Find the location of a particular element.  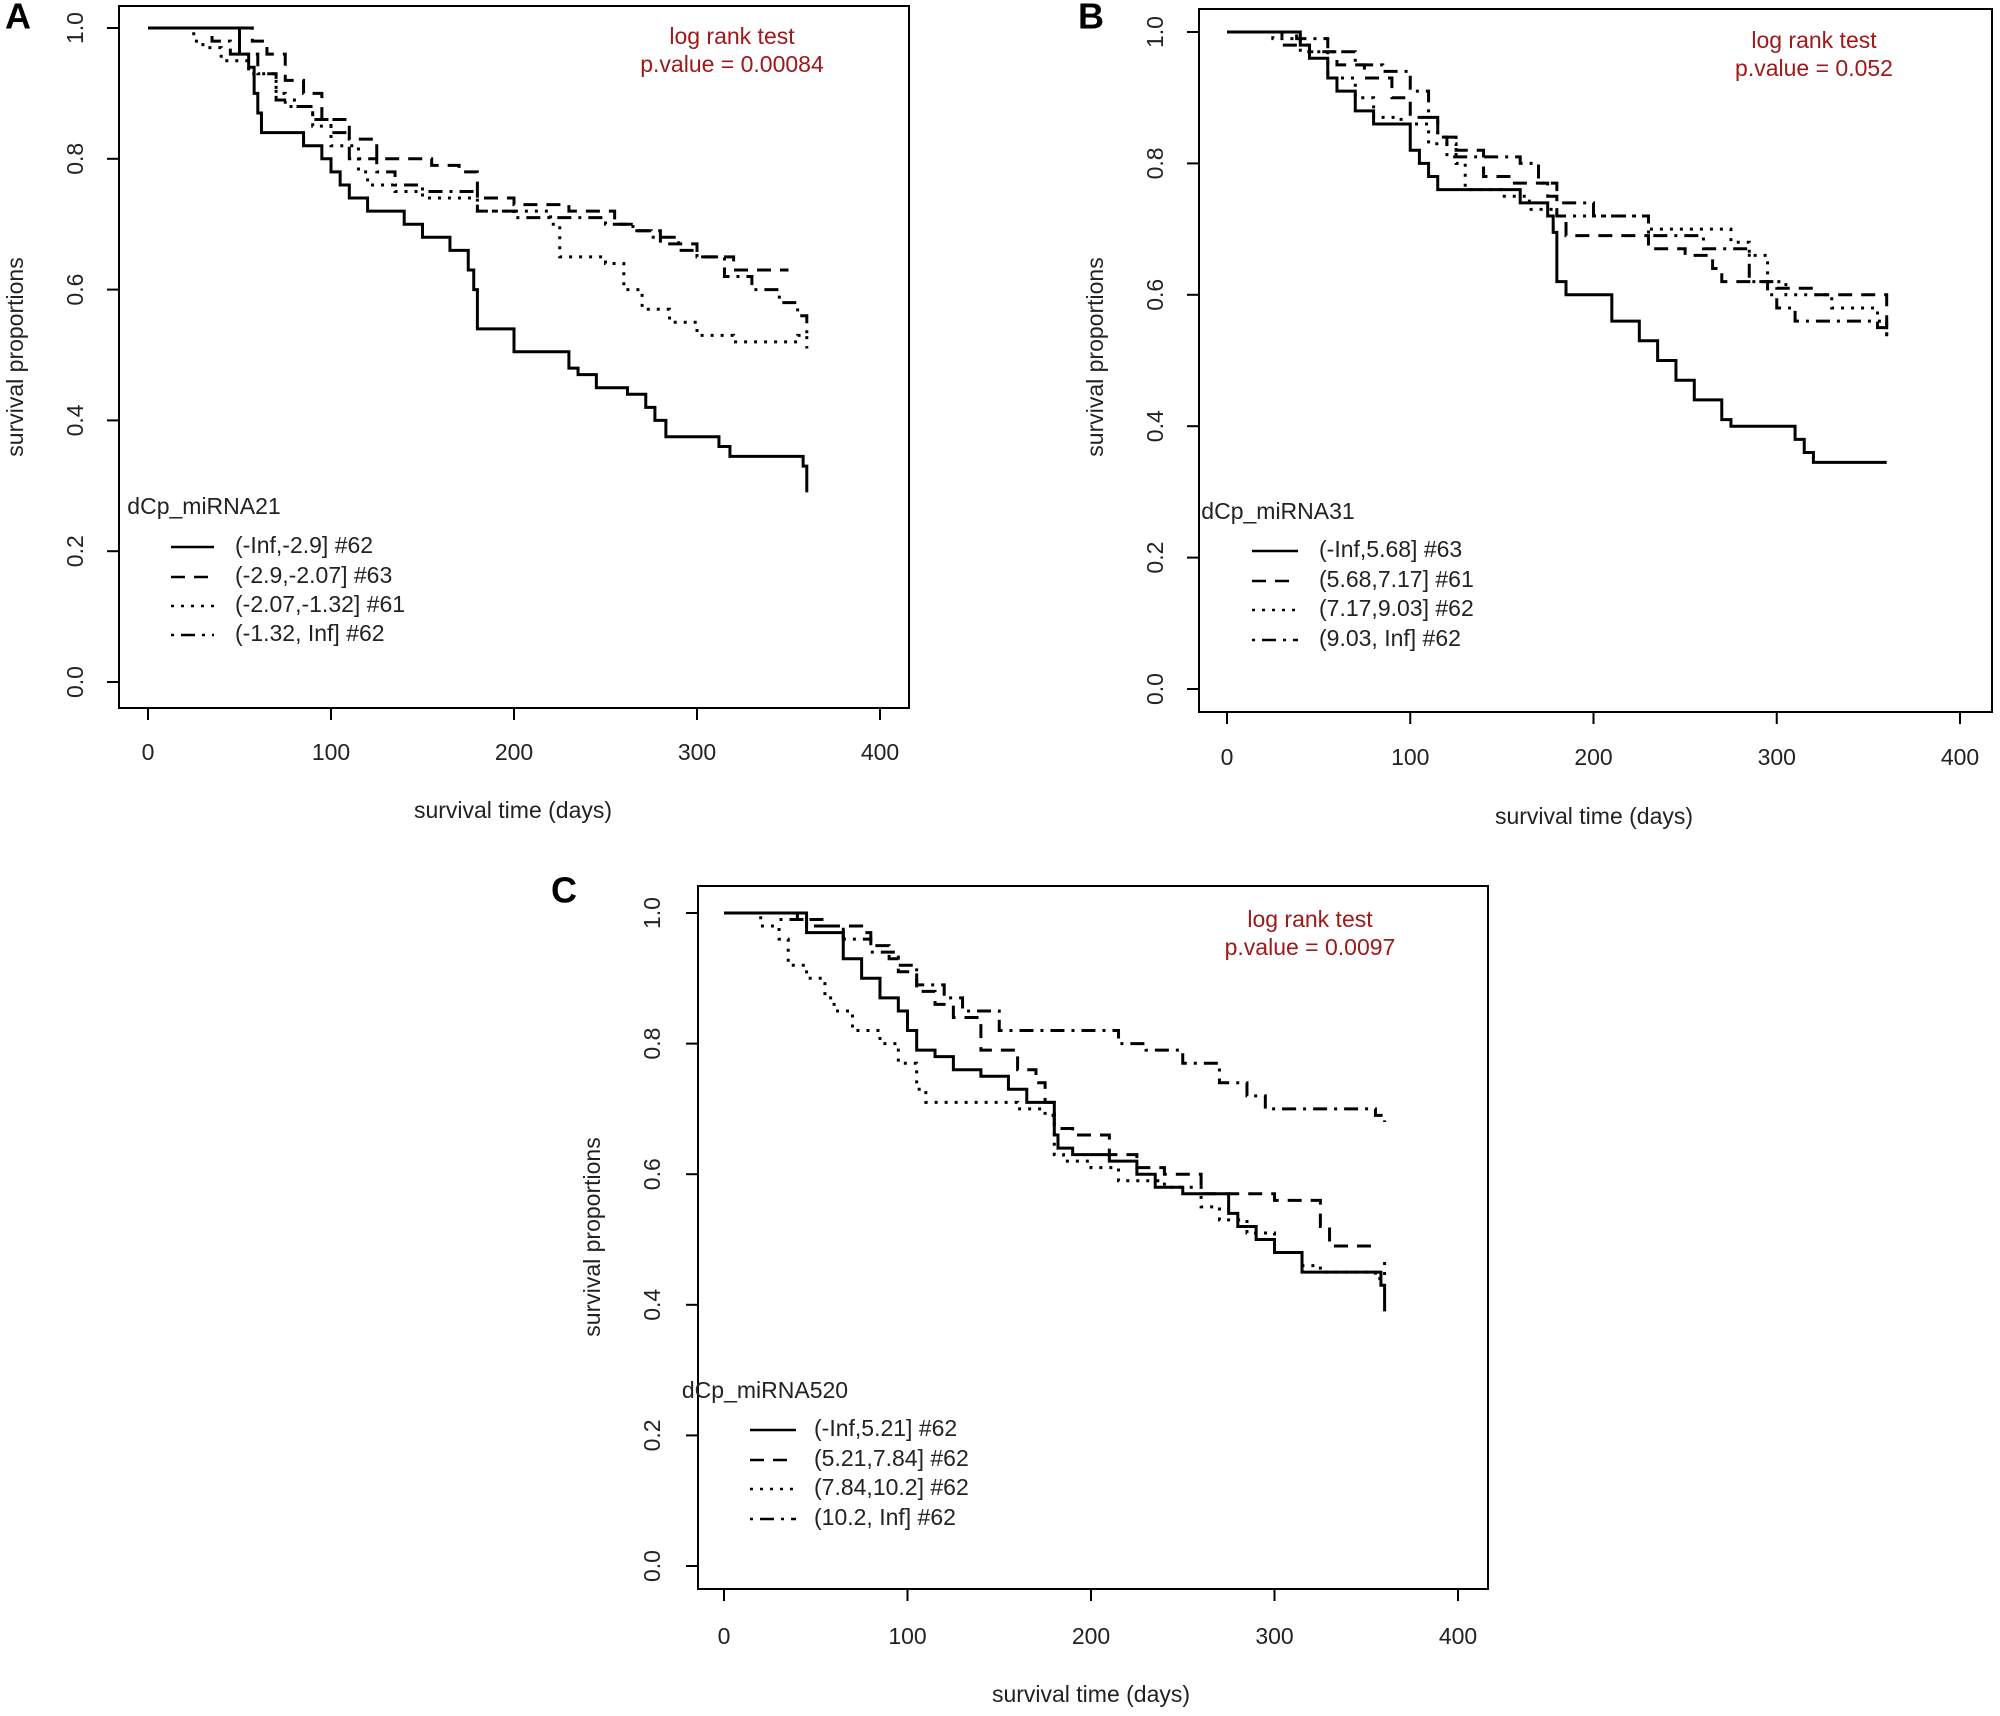

legend-entry: (-Inf,5.21] #62 is located at coordinates (885, 1428).